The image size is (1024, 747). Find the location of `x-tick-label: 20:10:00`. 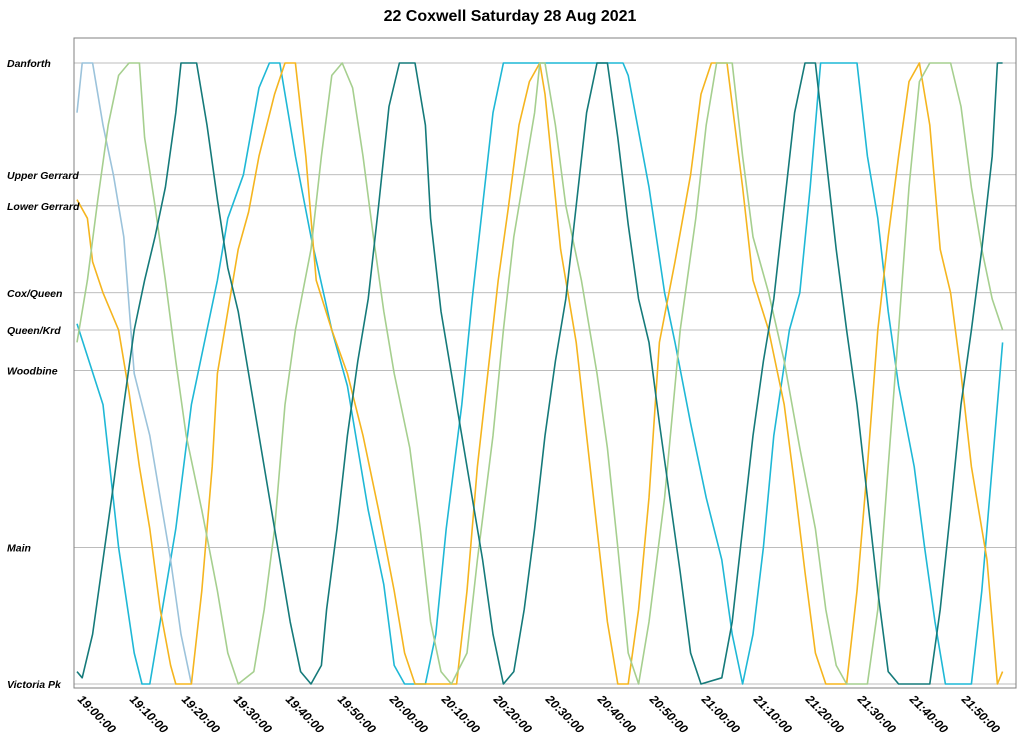

x-tick-label: 20:10:00 is located at coordinates (460, 714).